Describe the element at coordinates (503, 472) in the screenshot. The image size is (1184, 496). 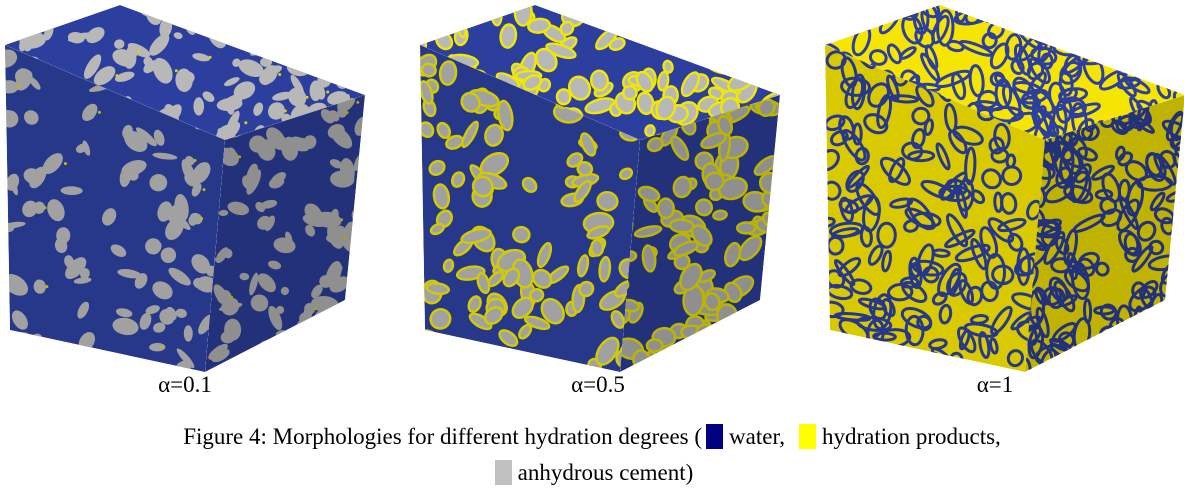
I see `legend-swatch` at that location.